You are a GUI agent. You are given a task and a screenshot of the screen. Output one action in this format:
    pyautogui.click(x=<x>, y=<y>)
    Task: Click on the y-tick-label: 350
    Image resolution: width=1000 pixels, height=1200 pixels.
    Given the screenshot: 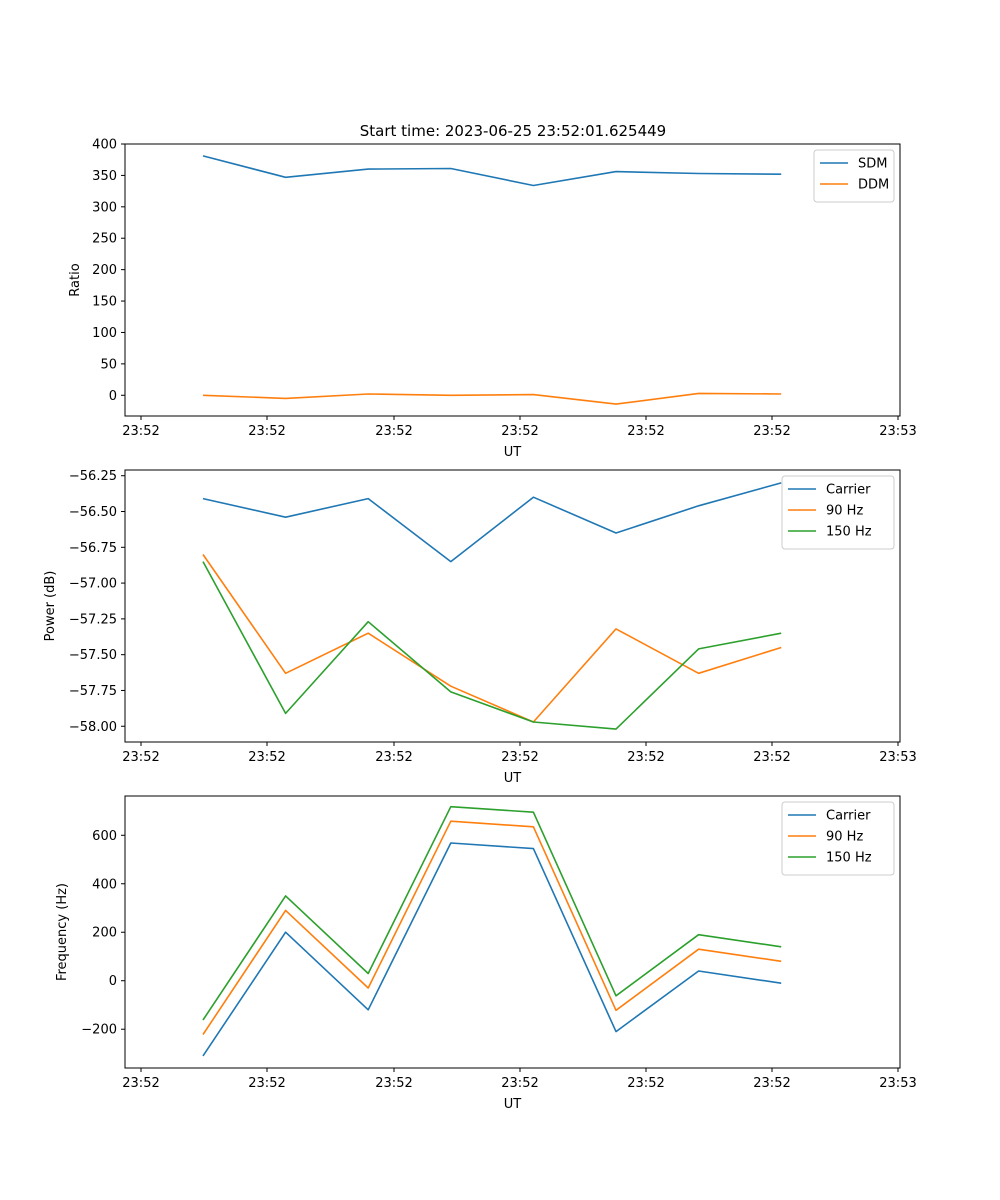 What is the action you would take?
    pyautogui.click(x=104, y=176)
    